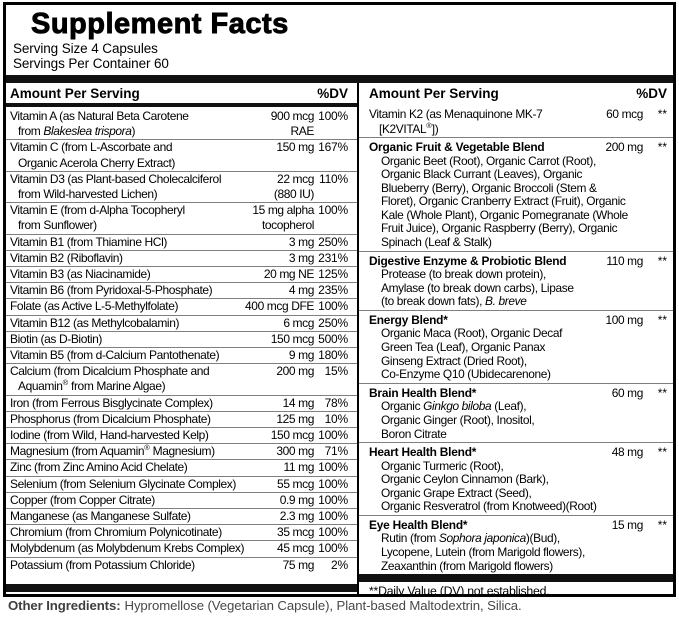  Describe the element at coordinates (99, 467) in the screenshot. I see `text-run: Zinc (from Zinc Amino Acid Chelate)` at that location.